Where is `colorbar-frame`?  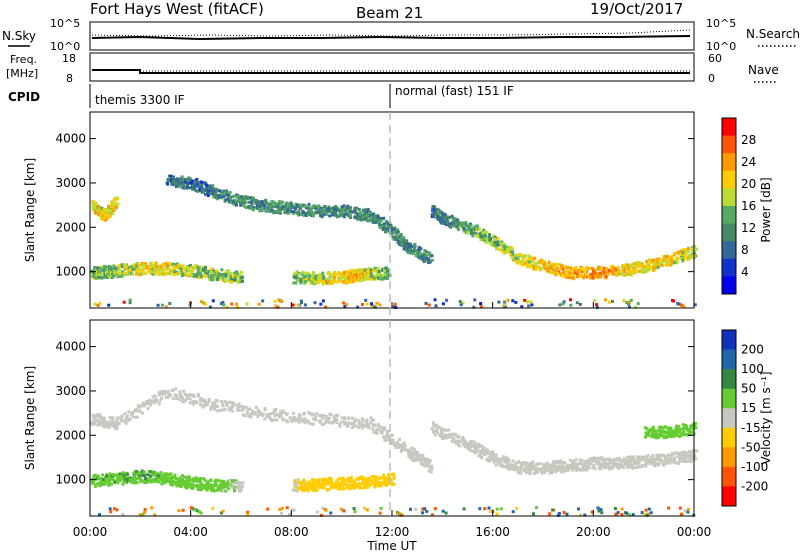
colorbar-frame is located at coordinates (729, 206).